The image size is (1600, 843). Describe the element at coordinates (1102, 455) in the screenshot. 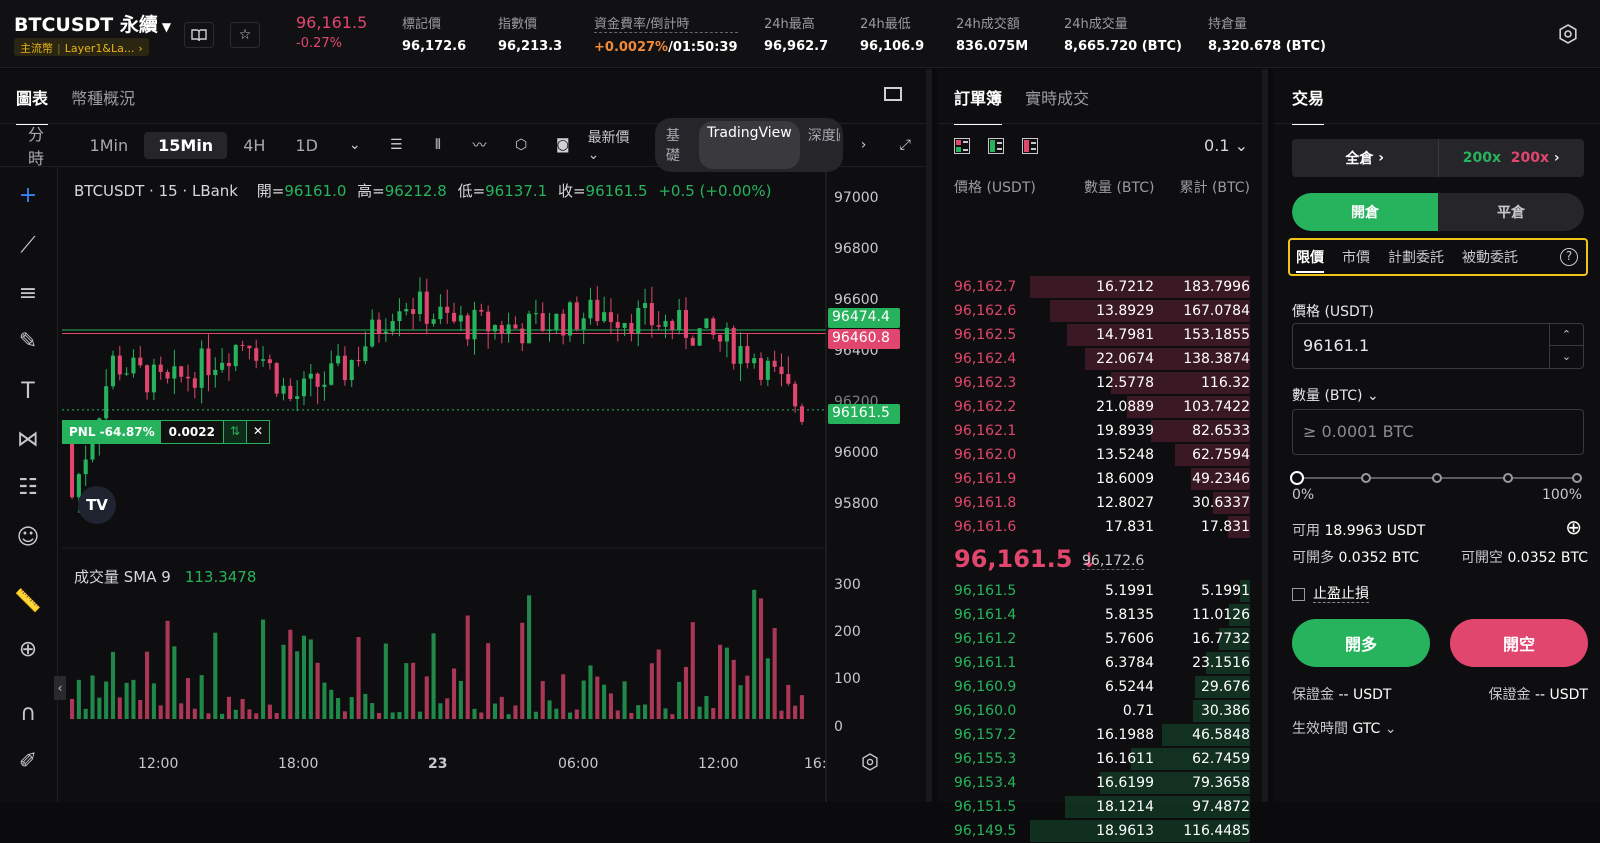

I see `ask-row: 96,162.0 13.5248 62.7594` at that location.